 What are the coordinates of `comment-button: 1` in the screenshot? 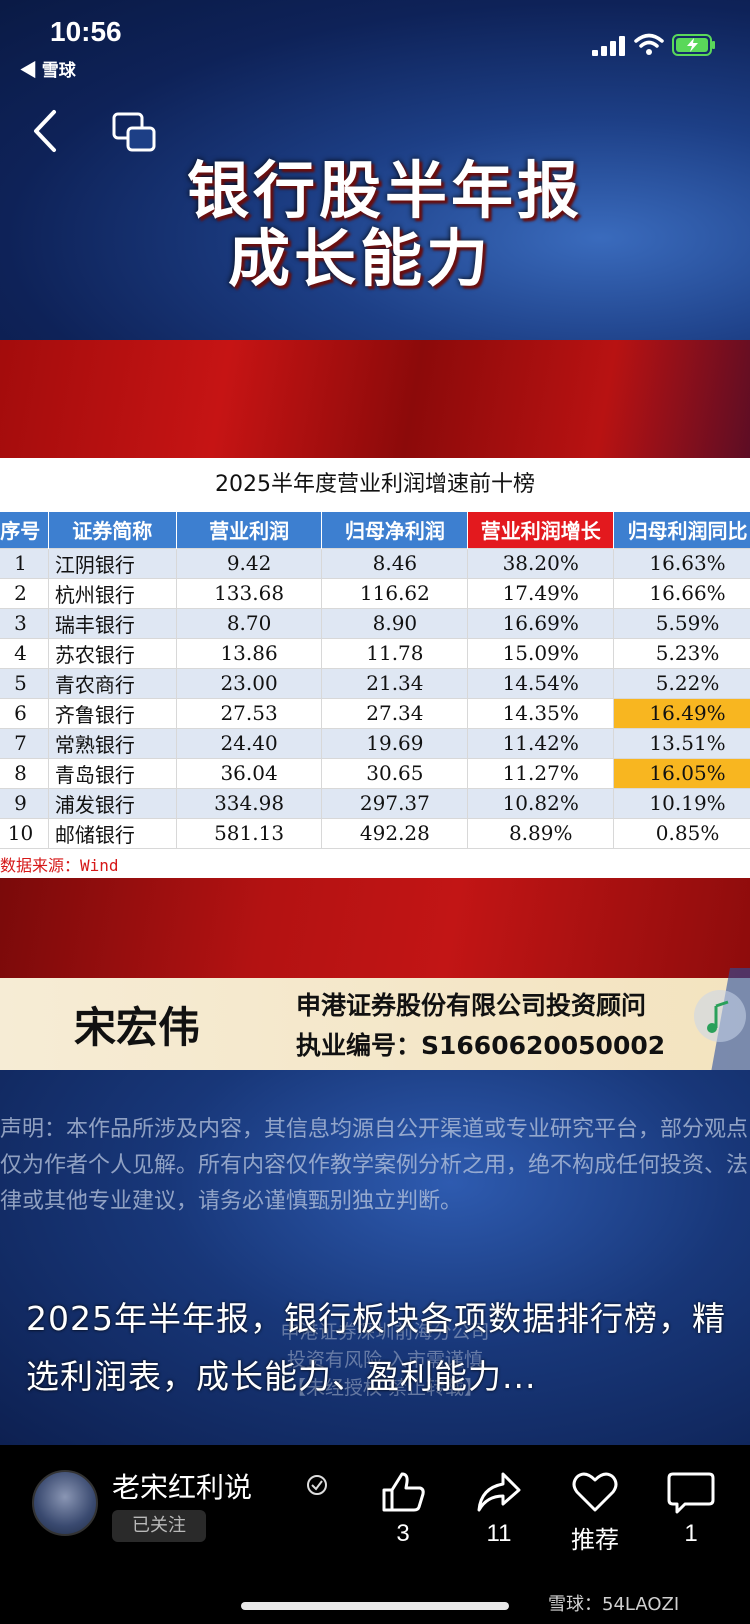 It's located at (691, 1509).